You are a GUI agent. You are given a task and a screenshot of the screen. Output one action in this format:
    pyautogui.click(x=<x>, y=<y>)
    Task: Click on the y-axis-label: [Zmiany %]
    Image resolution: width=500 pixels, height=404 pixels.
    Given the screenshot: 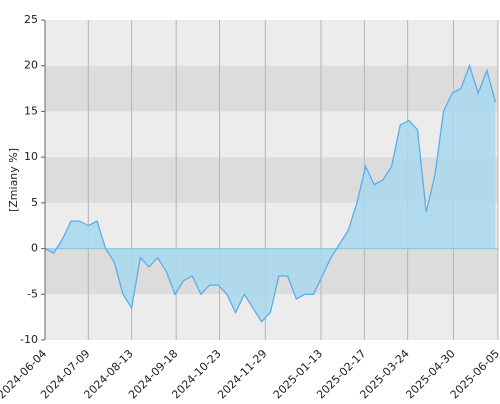 What is the action you would take?
    pyautogui.click(x=13, y=180)
    